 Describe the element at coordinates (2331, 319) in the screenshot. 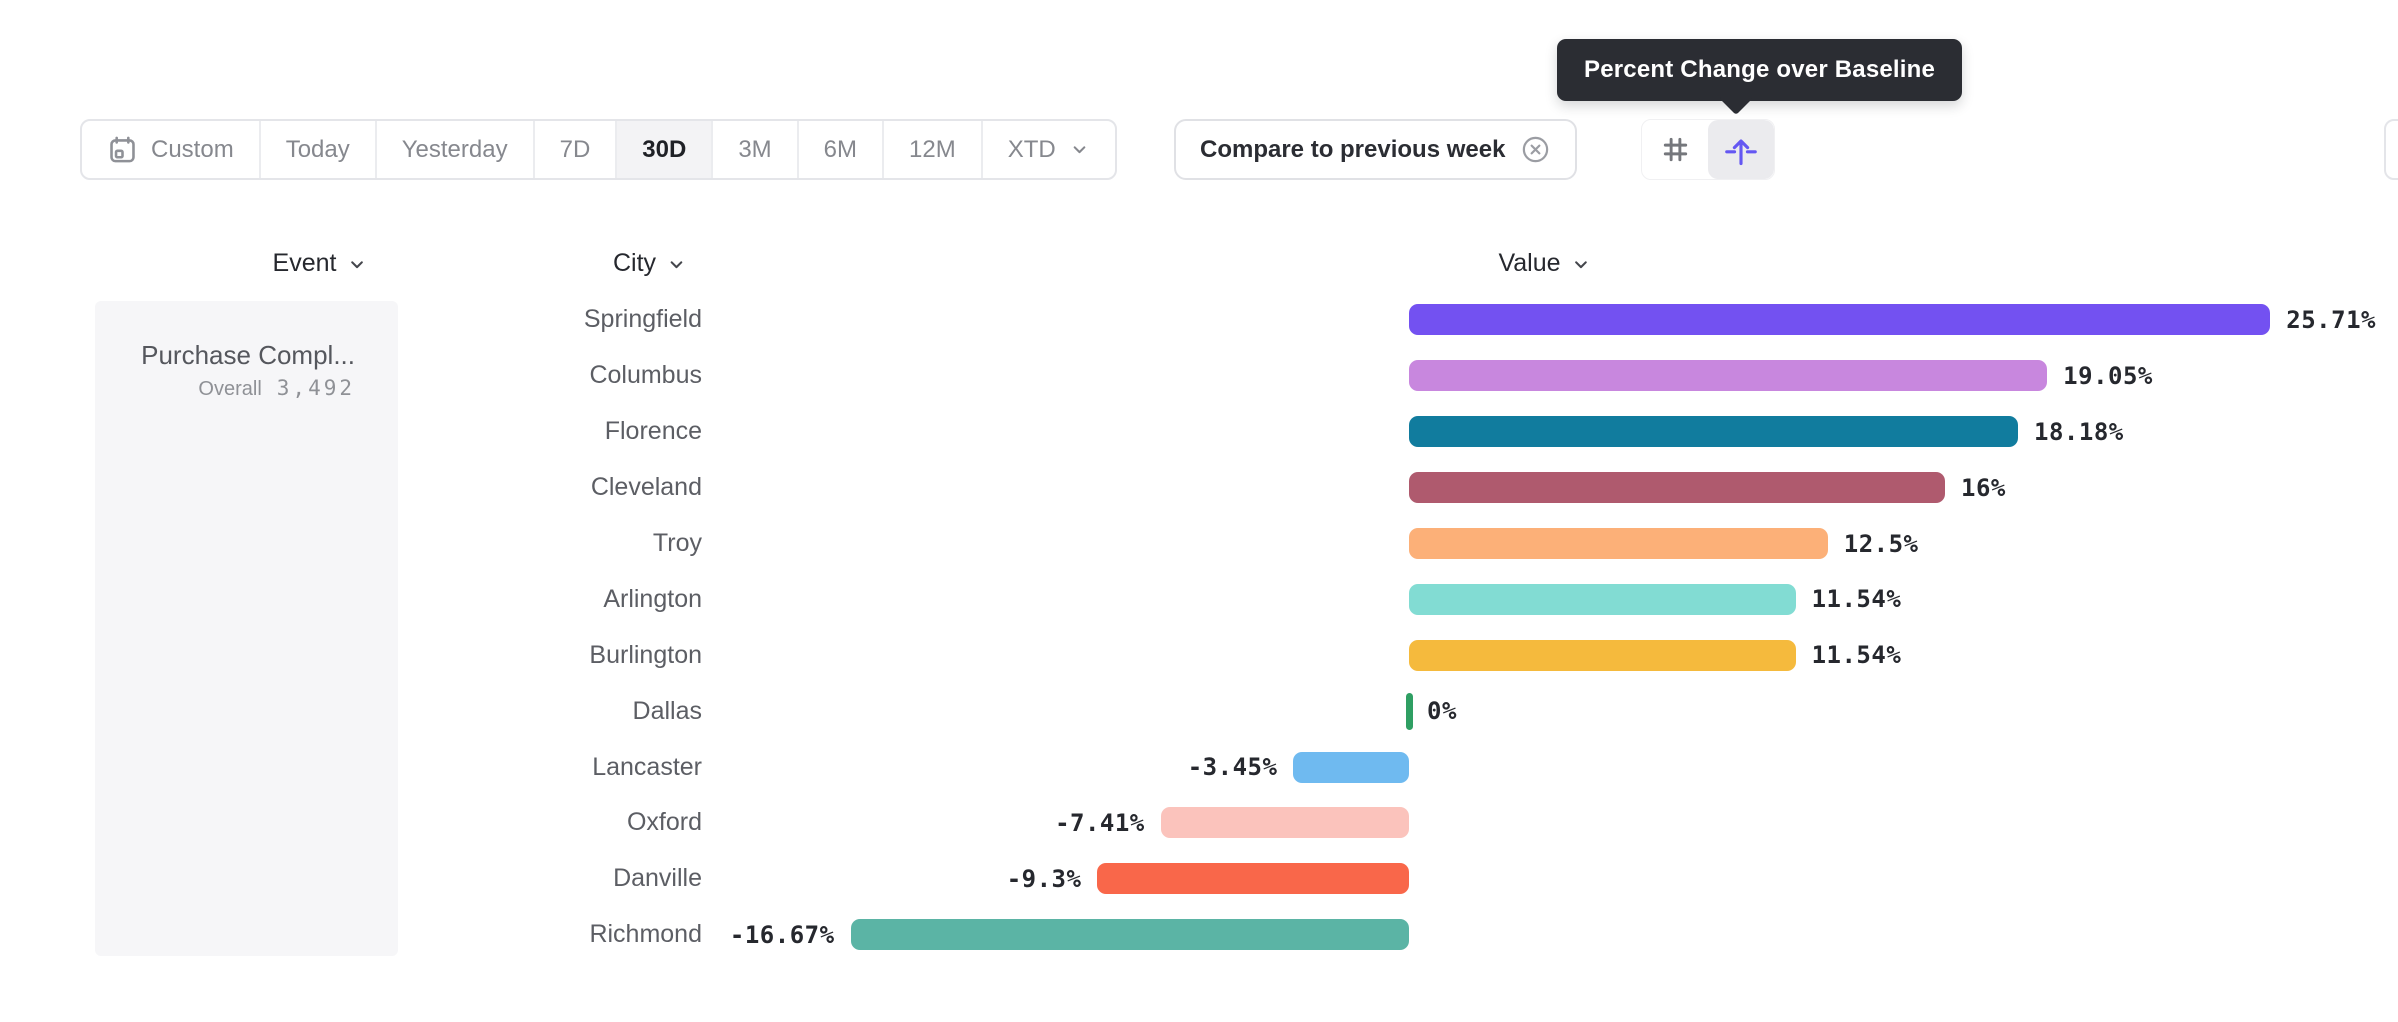

I see `bar-value-label: 25.71%` at that location.